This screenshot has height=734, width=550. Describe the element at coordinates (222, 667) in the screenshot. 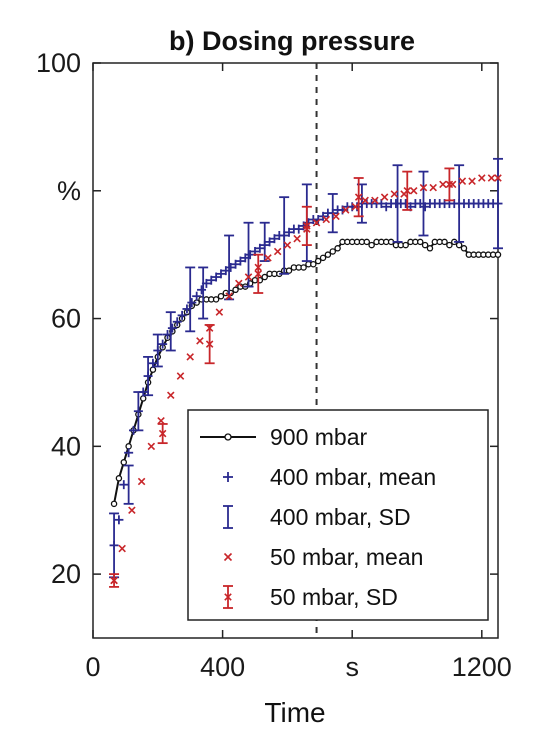

I see `x-tick-label: 400` at that location.